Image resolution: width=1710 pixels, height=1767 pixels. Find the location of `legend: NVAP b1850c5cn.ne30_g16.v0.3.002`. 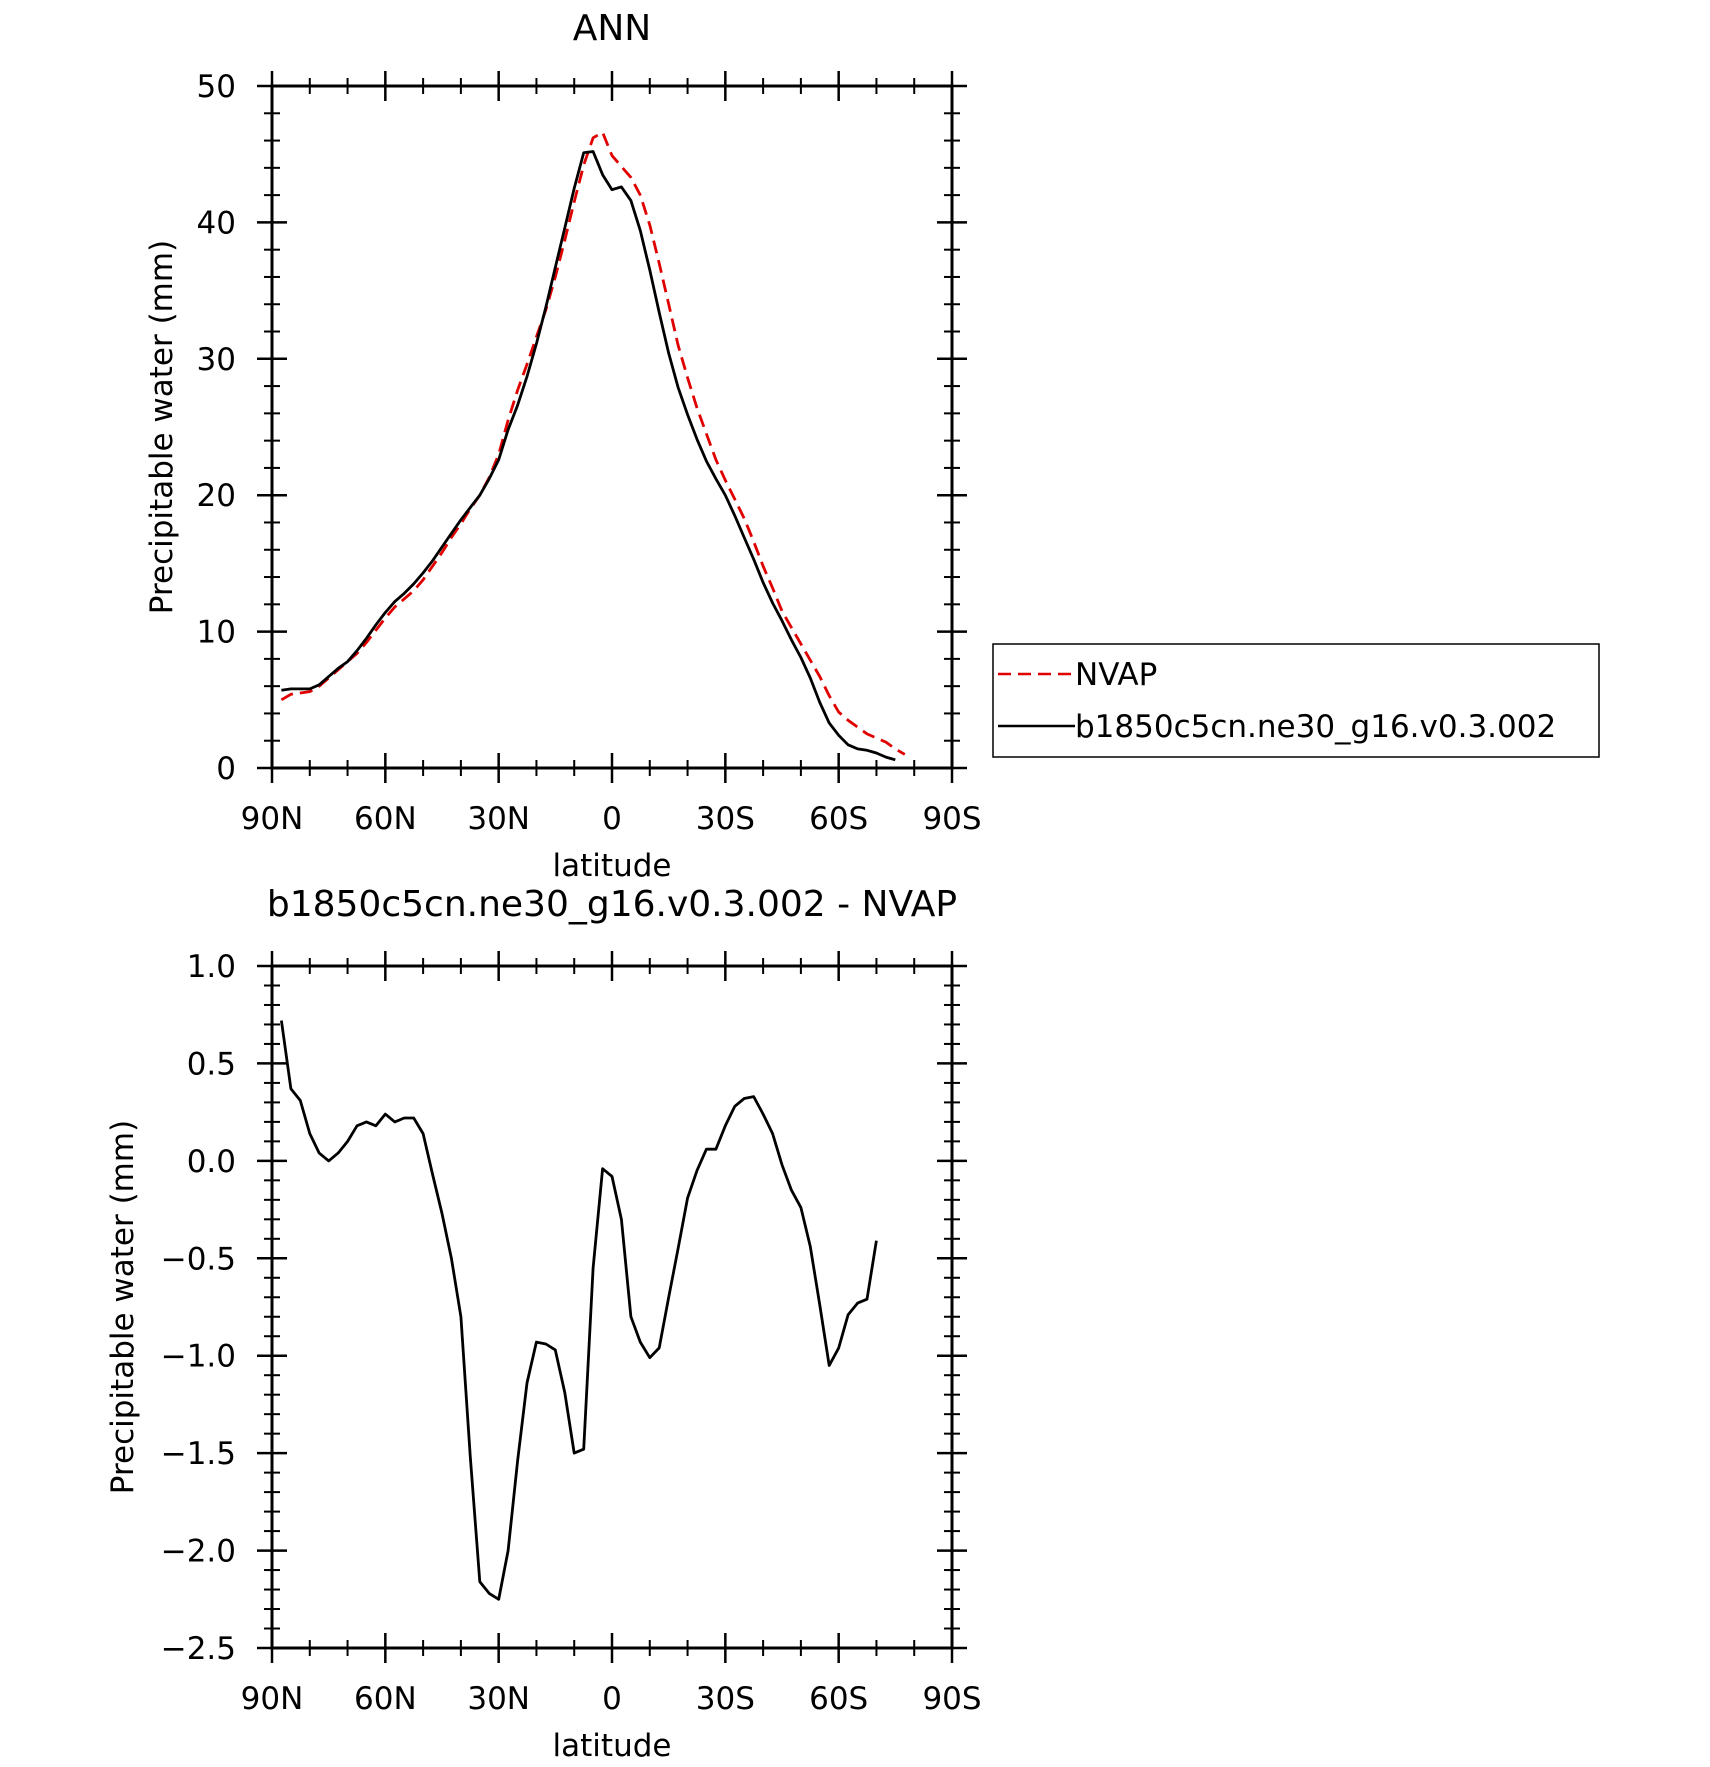

legend: NVAP b1850c5cn.ne30_g16.v0.3.002 is located at coordinates (1296, 700).